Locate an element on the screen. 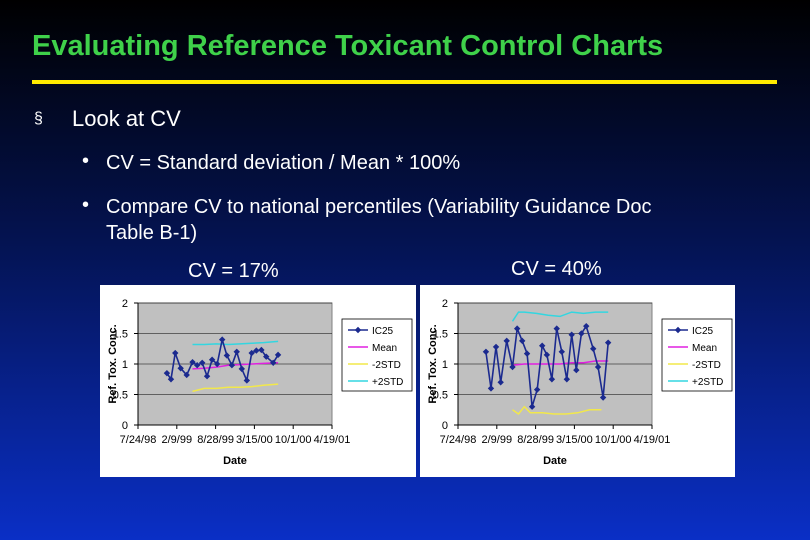 This screenshot has height=540, width=810. title-underline is located at coordinates (404, 82).